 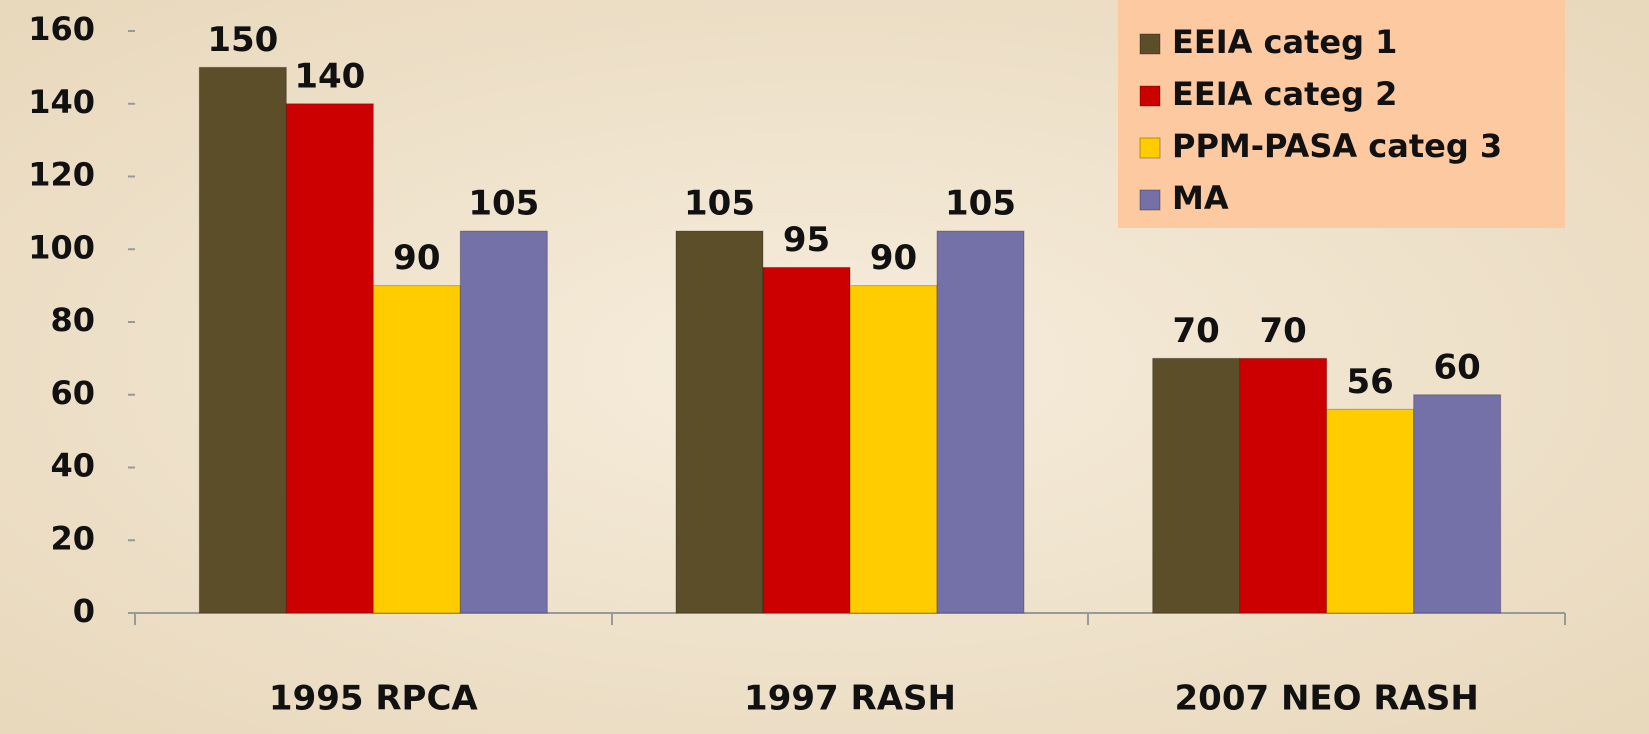 What do you see at coordinates (72, 538) in the screenshot?
I see `y-tick-label: 20` at bounding box center [72, 538].